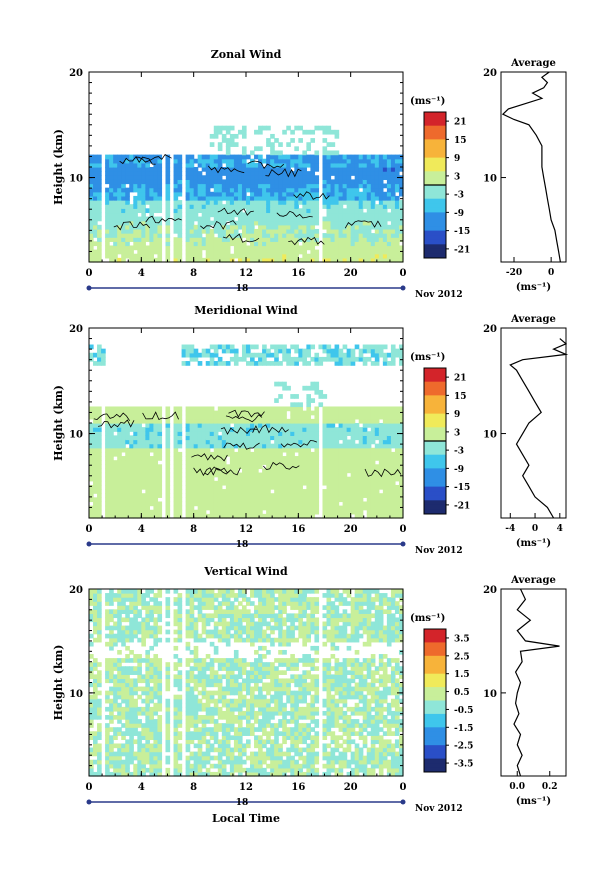  What do you see at coordinates (435, 224) in the screenshot?
I see `colorbar-segment` at bounding box center [435, 224].